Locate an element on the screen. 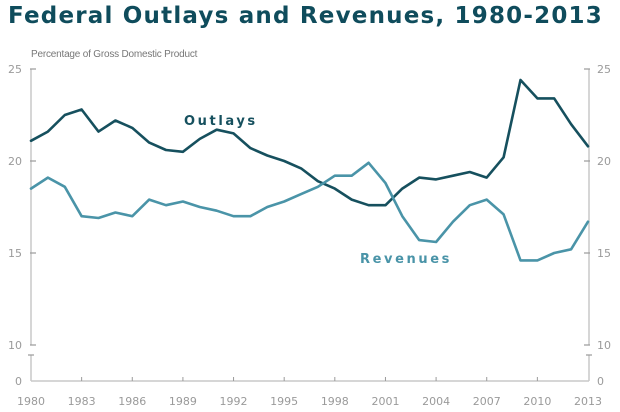 The image size is (620, 412). x-tick-label: 2013 is located at coordinates (588, 401).